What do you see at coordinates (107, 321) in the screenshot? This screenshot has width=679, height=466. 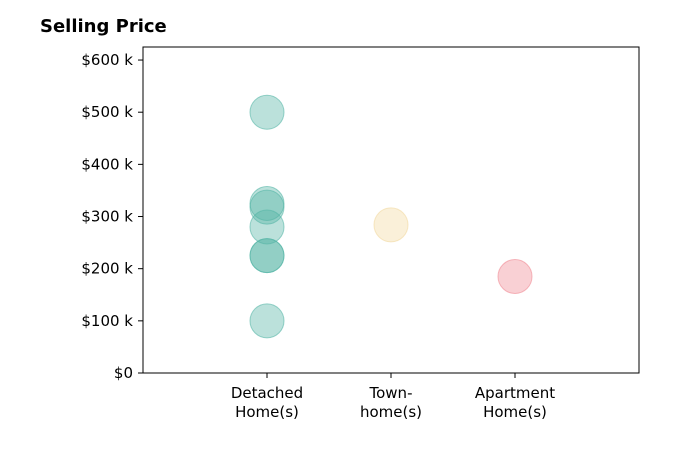 I see `y-tick-label: $100 k` at bounding box center [107, 321].